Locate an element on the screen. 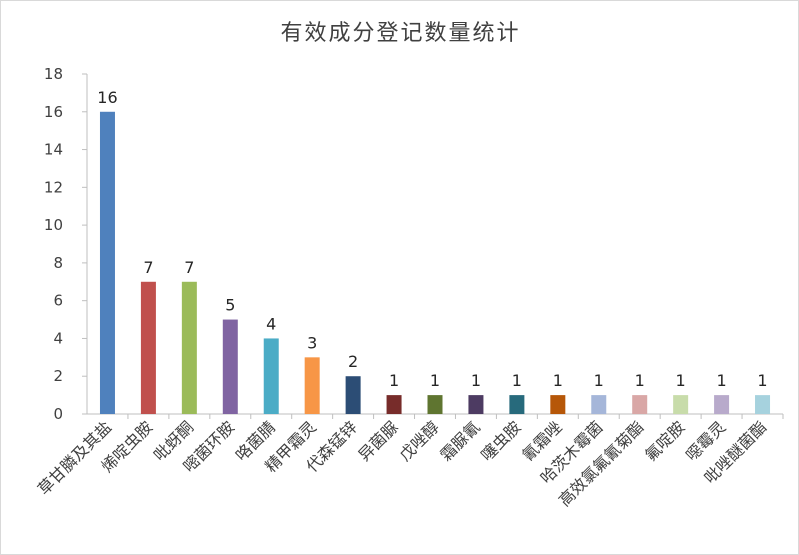 The width and height of the screenshot is (799, 555). data-label: 3 is located at coordinates (312, 342).